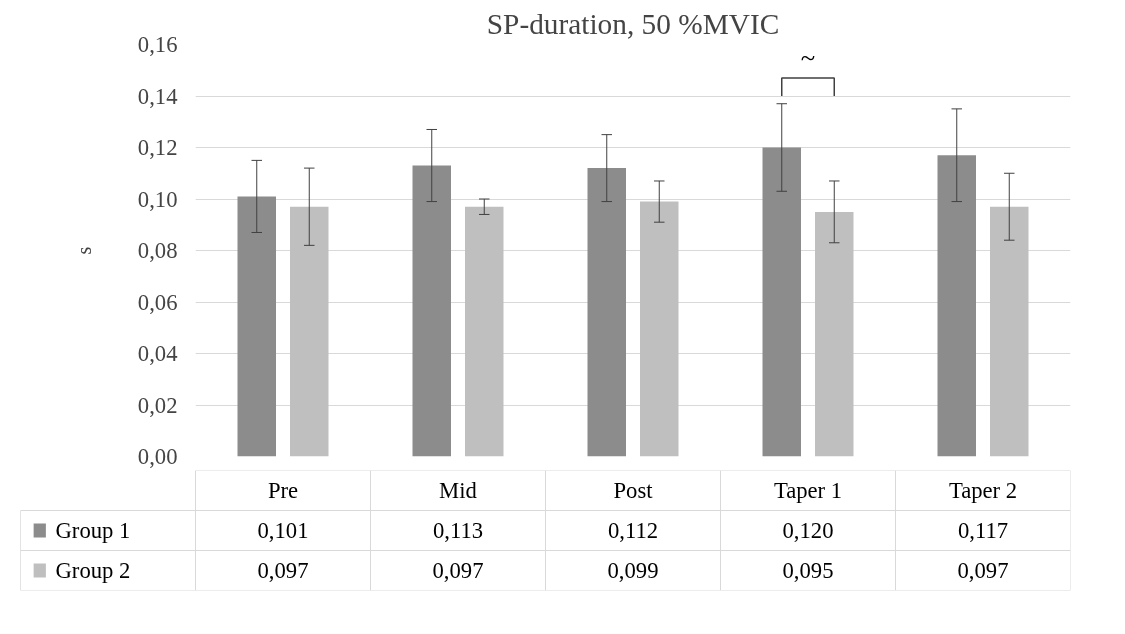 This screenshot has height=634, width=1125. I want to click on y-tick-label: 0,06, so click(157, 302).